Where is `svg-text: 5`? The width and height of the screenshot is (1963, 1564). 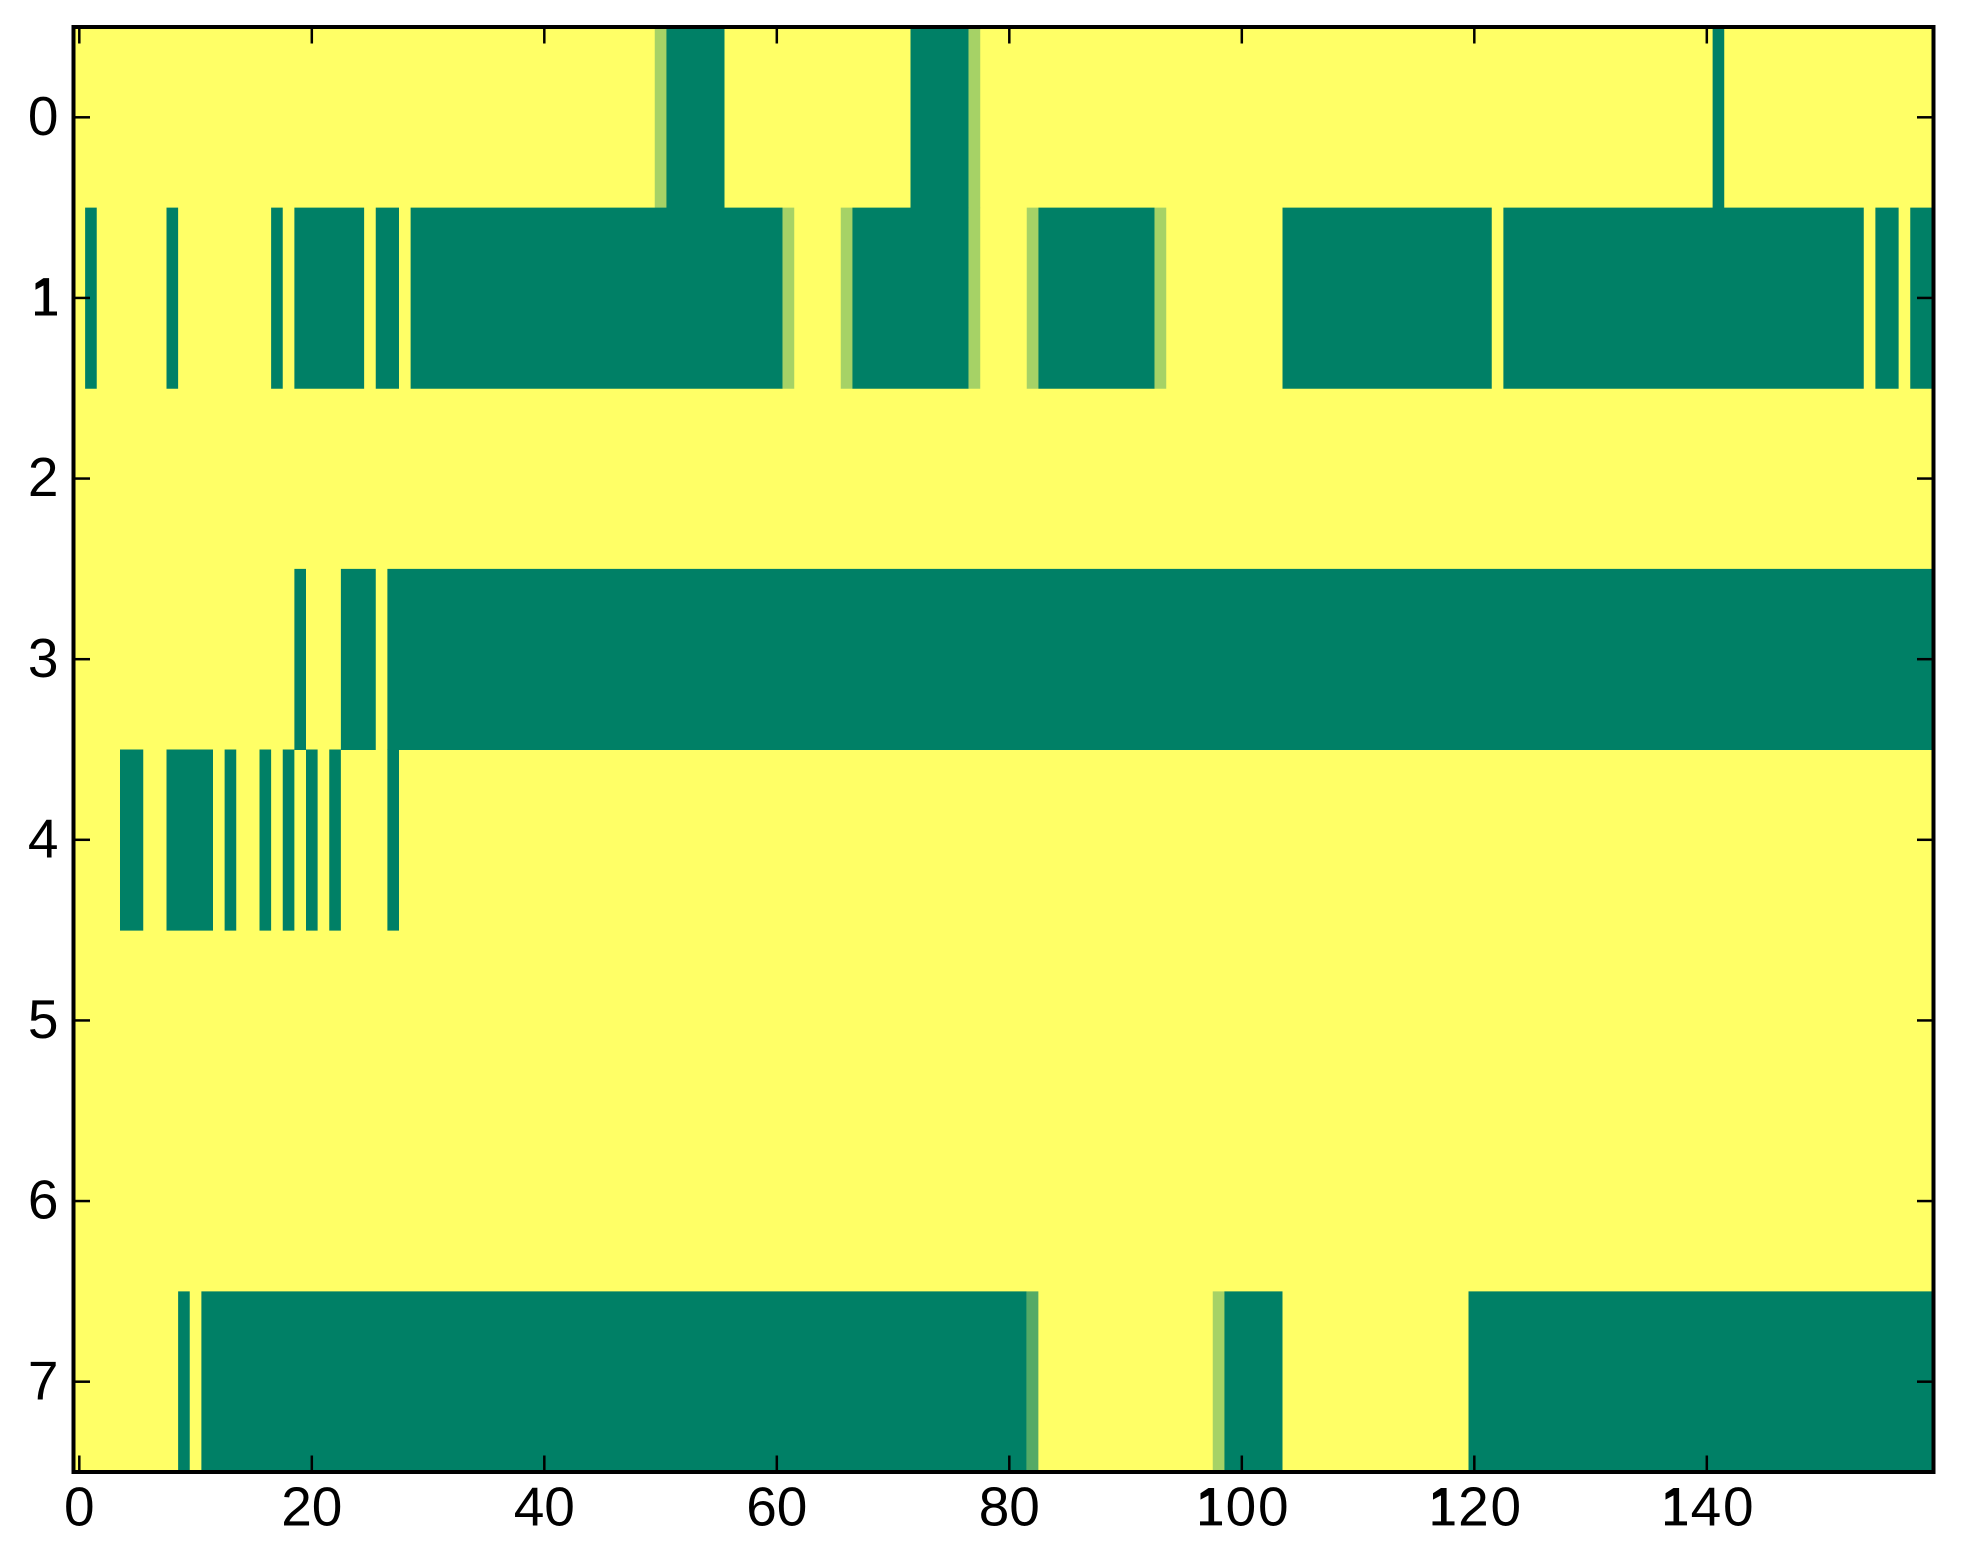
svg-text: 5 is located at coordinates (43, 1019).